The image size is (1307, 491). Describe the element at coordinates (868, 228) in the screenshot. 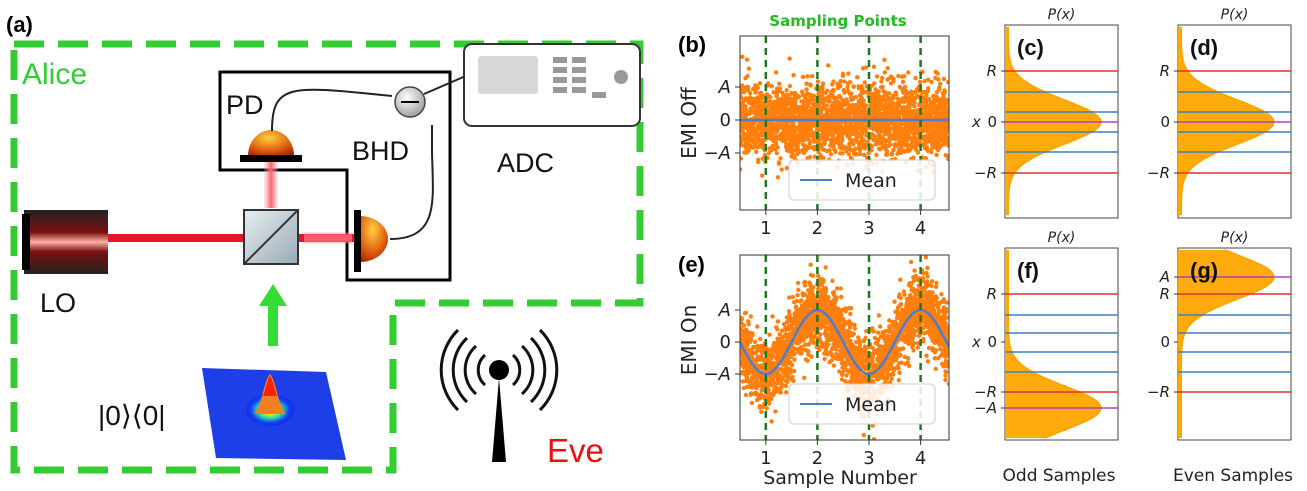

I see `x-tick-label: 3` at that location.